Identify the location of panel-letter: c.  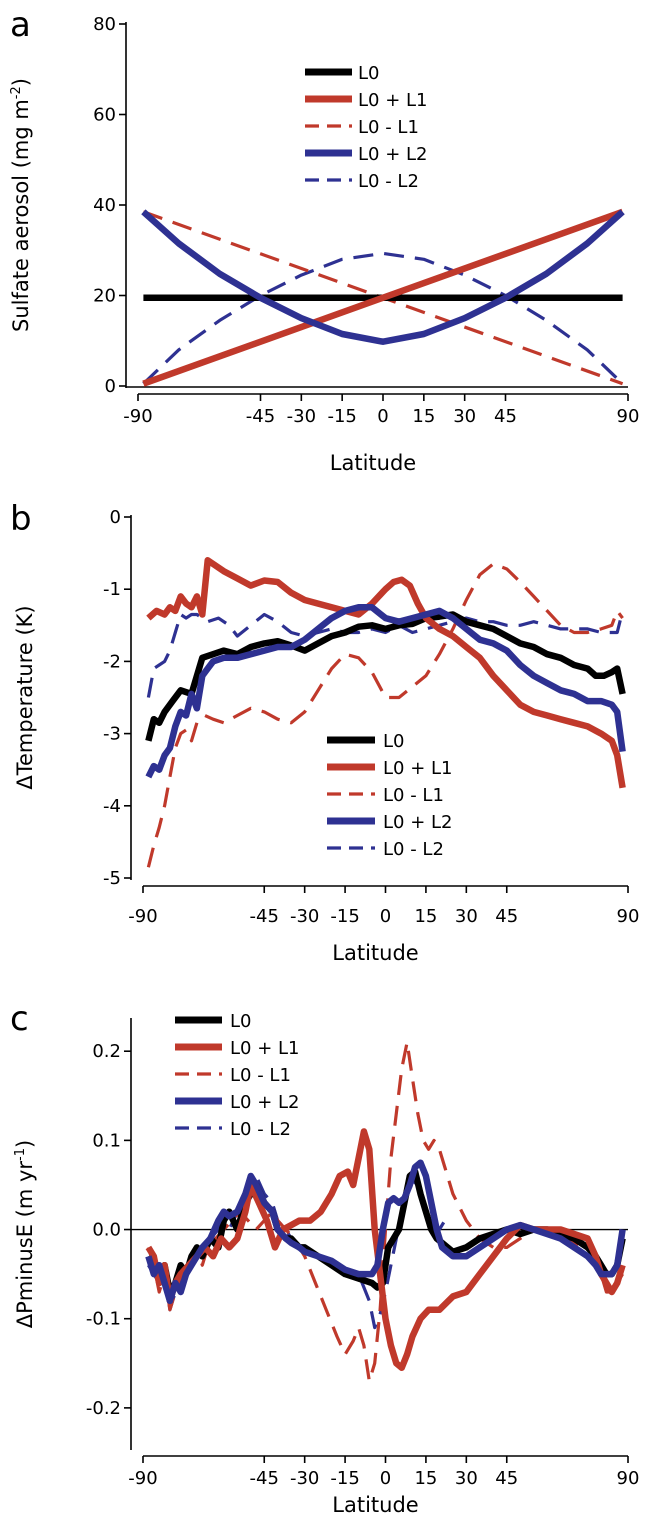
(19, 1019).